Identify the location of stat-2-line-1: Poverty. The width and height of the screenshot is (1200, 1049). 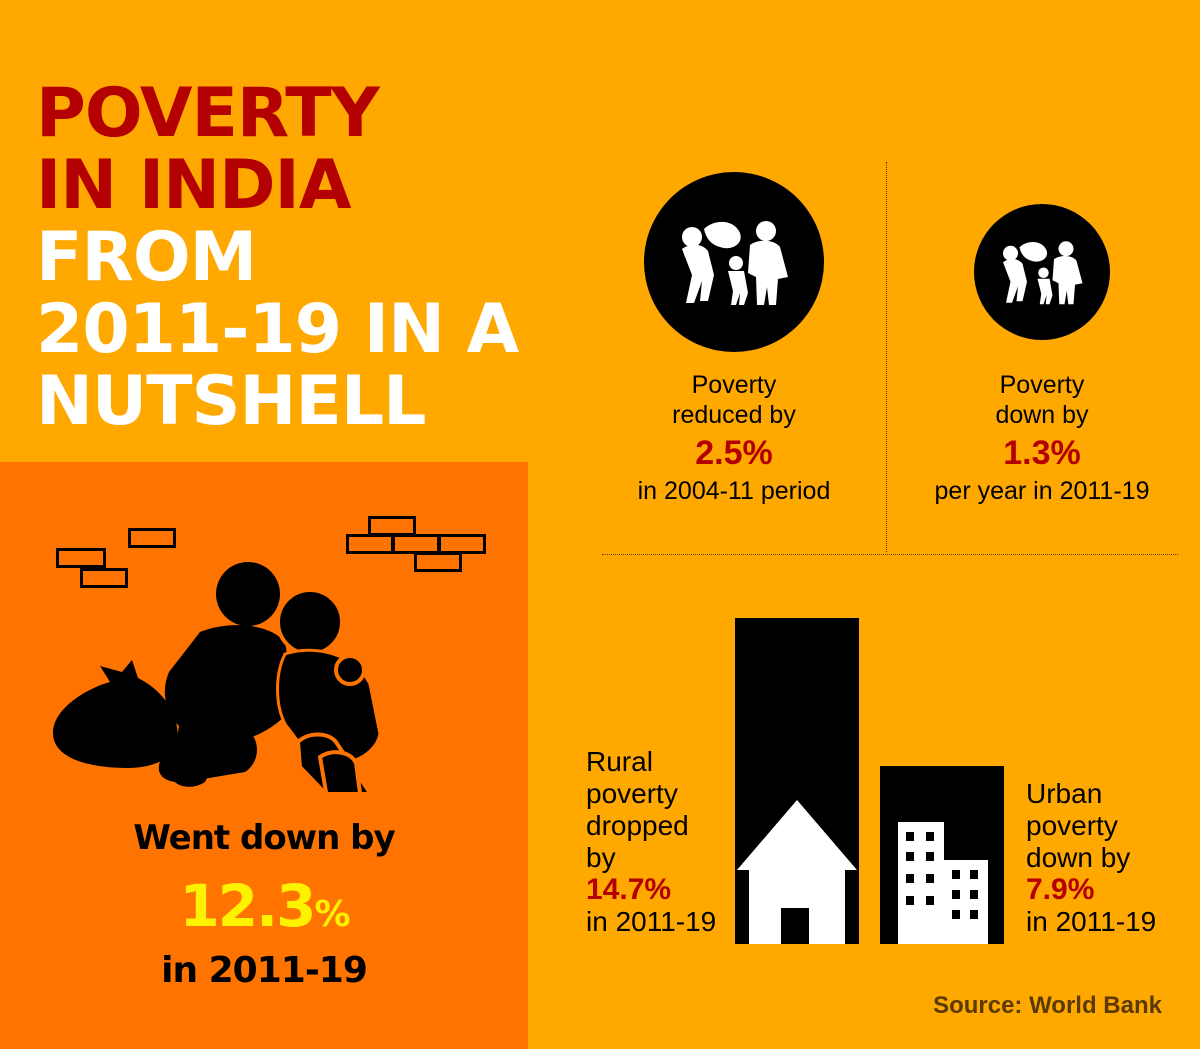
(1042, 385).